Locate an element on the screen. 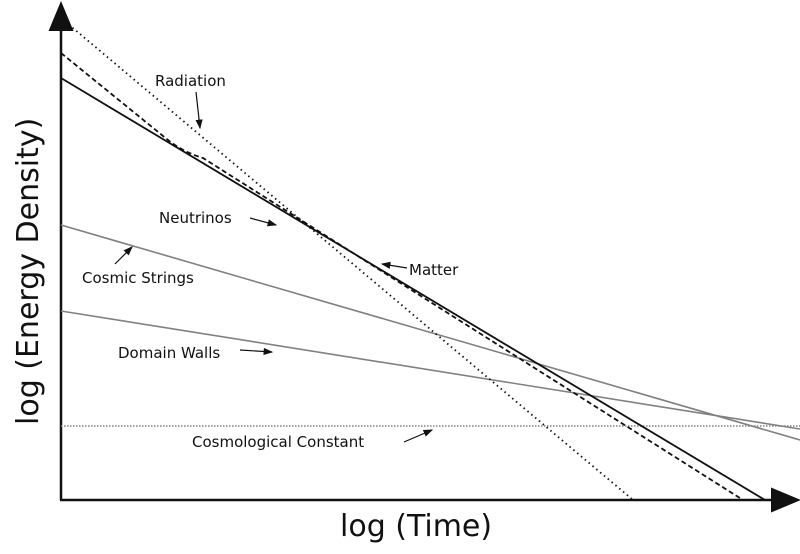 The image size is (800, 554). neutrinos-arrow-icon is located at coordinates (263, 222).